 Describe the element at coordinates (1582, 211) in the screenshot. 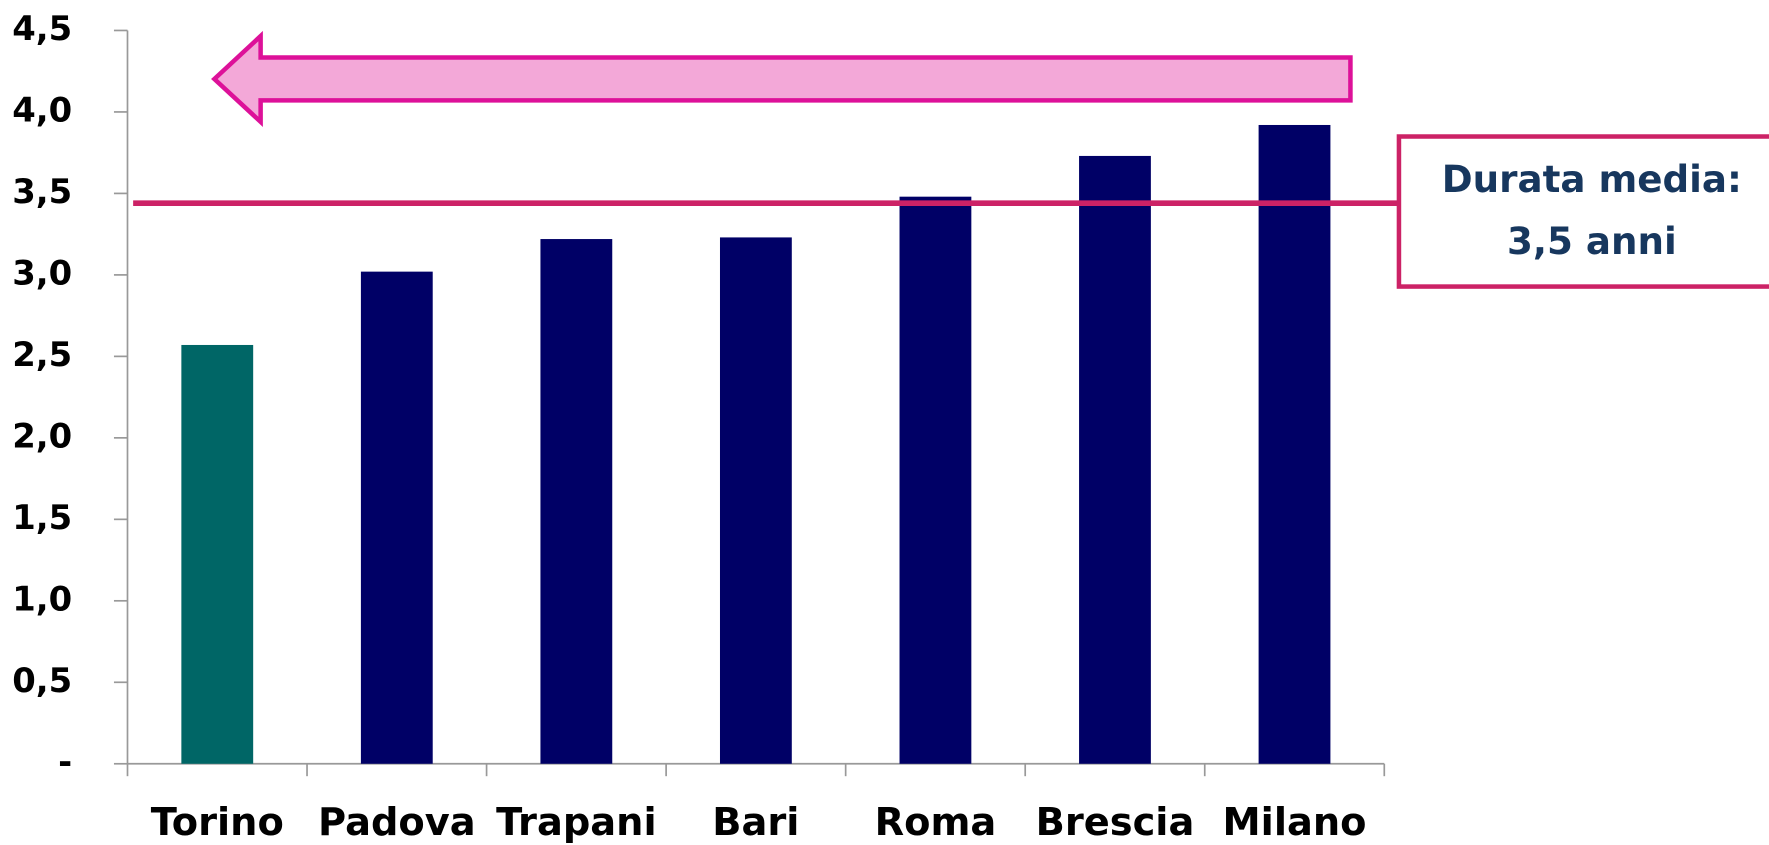

I see `annotation-box` at that location.